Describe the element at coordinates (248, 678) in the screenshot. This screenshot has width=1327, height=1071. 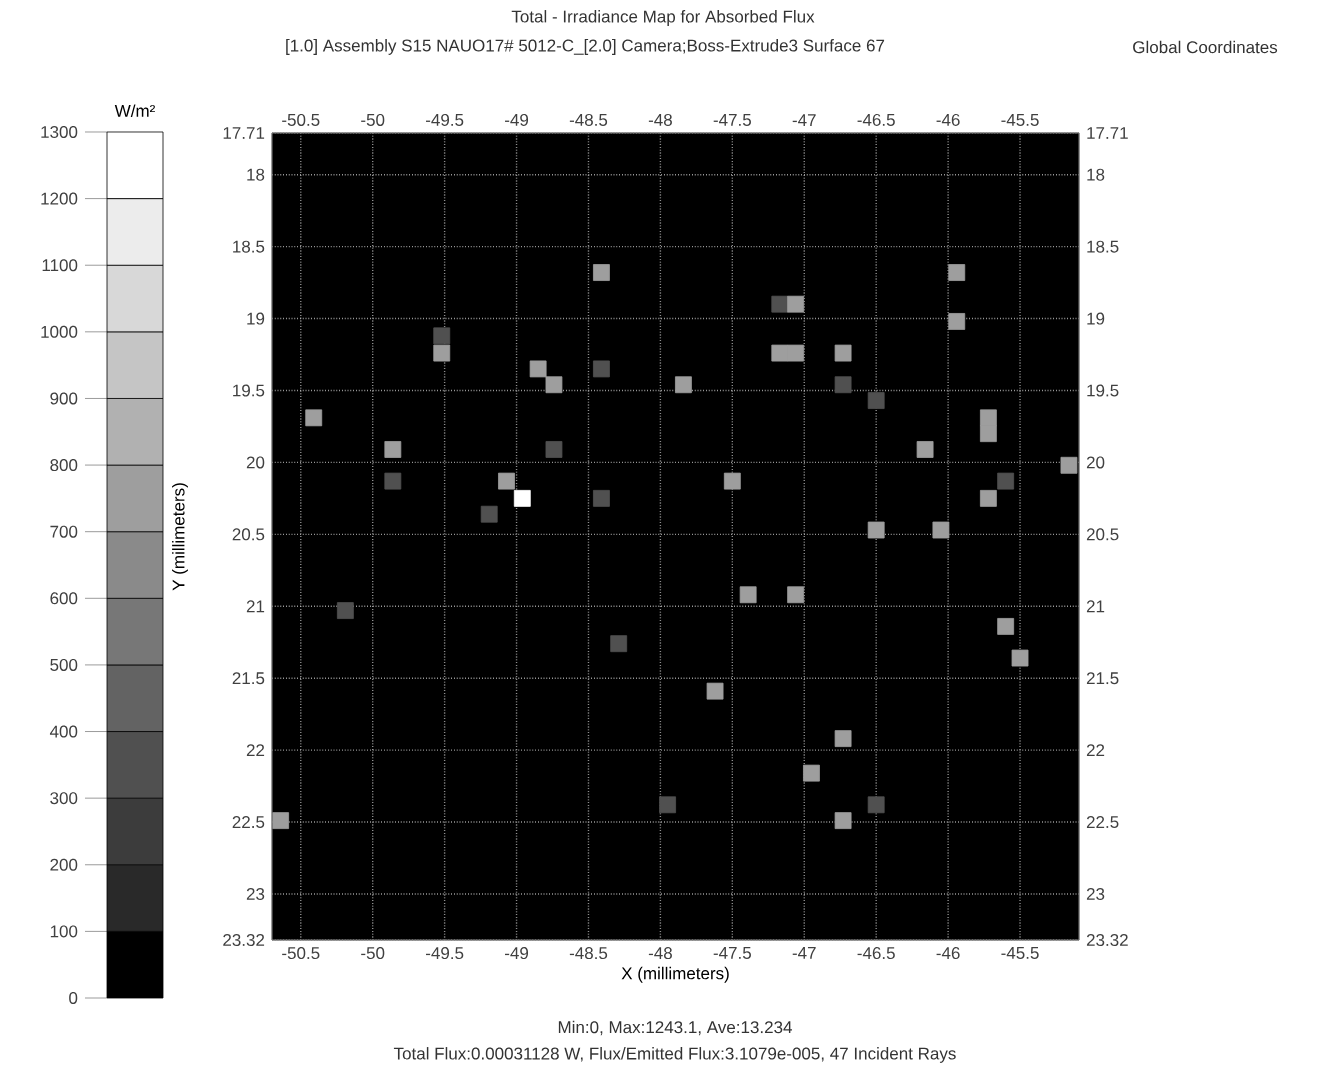
I see `y-tick-label: 21.5` at that location.